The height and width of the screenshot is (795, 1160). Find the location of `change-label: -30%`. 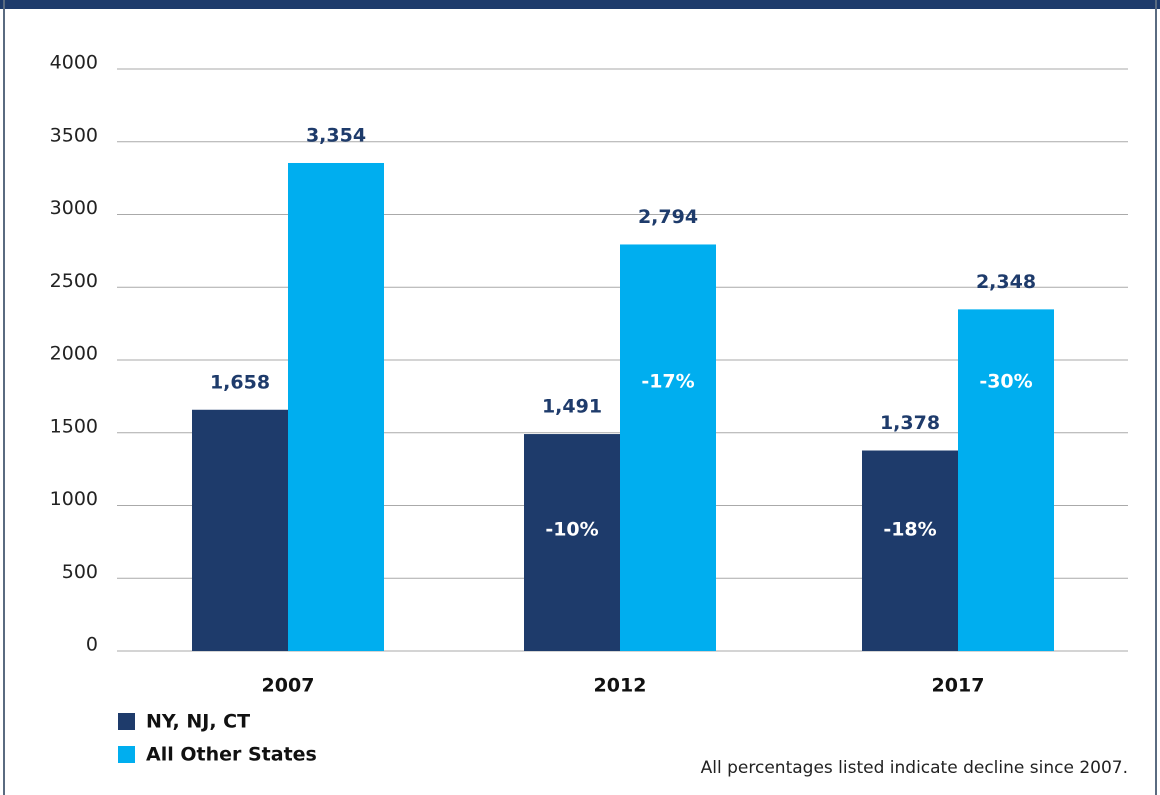

change-label: -30% is located at coordinates (1005, 382).